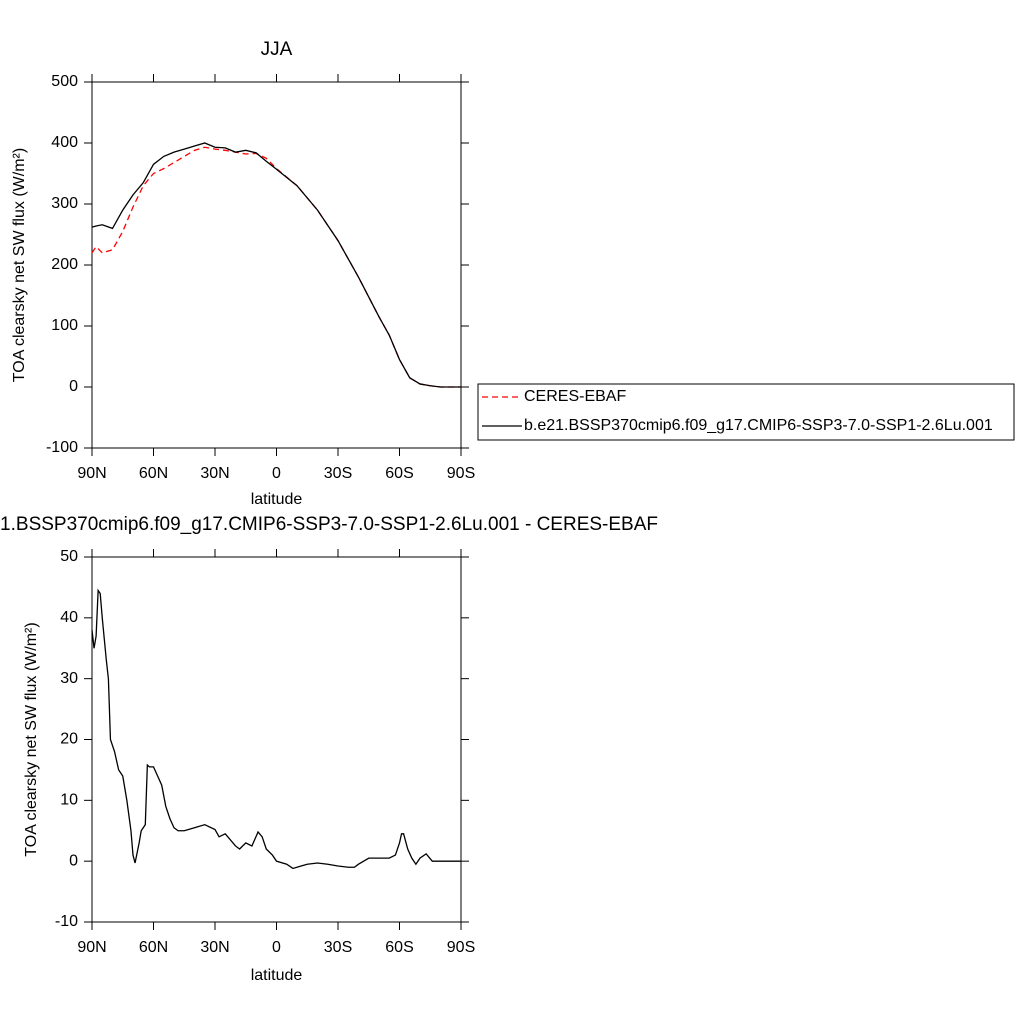  What do you see at coordinates (69, 556) in the screenshot?
I see `y-tick-label: 50` at bounding box center [69, 556].